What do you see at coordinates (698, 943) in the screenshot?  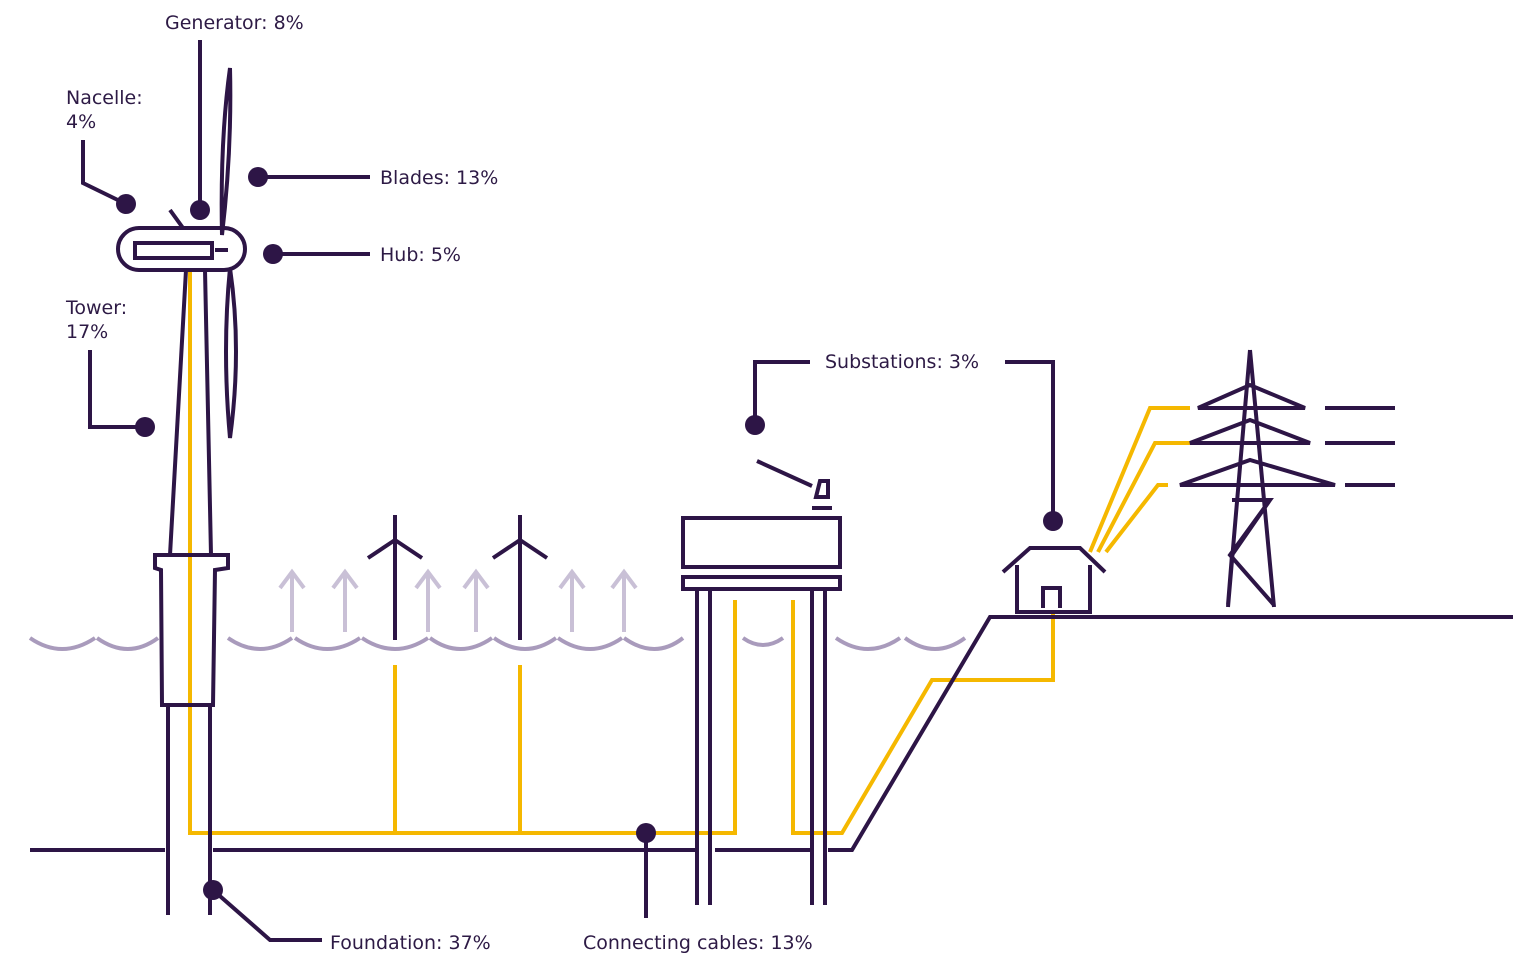 I see `label: Connecting cables: 13%` at bounding box center [698, 943].